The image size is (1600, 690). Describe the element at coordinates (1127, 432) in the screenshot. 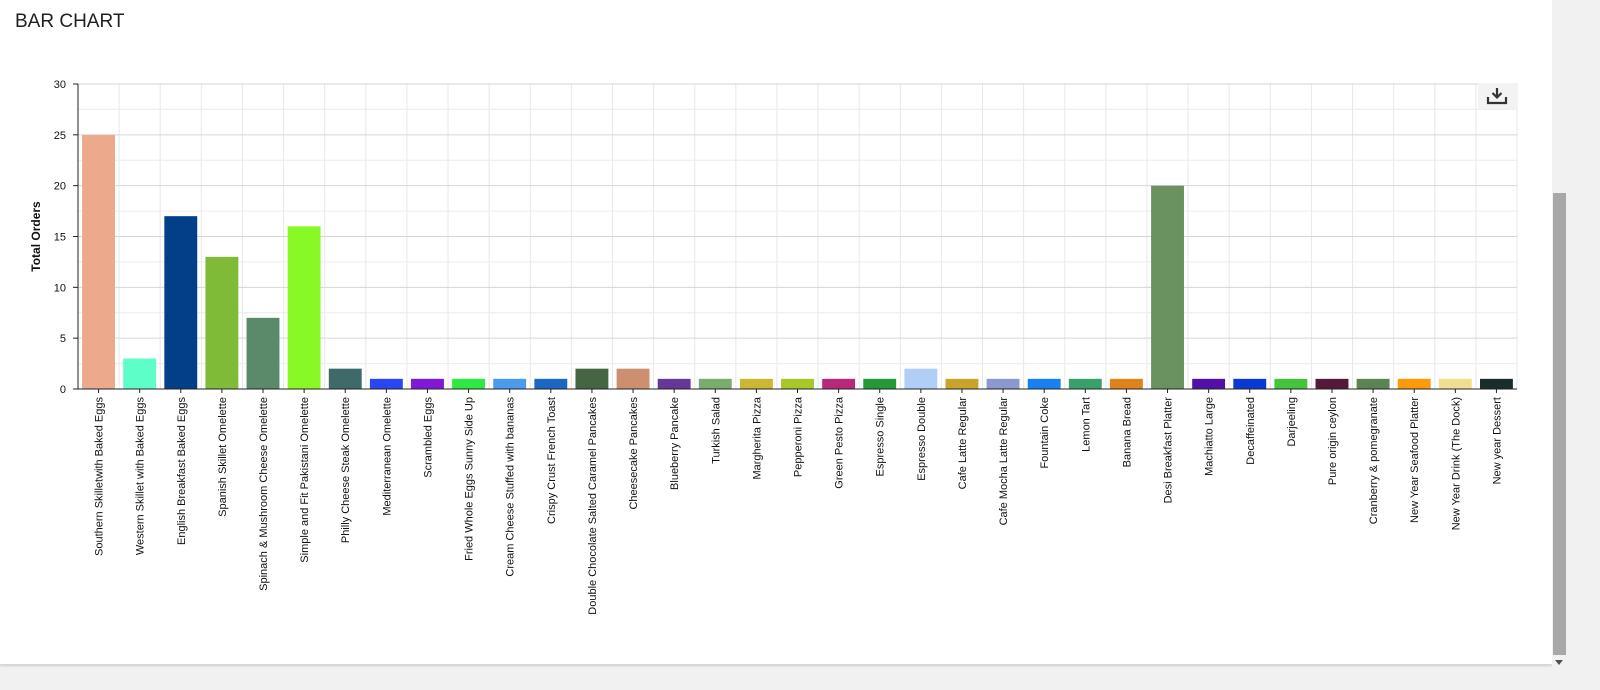

I see `x-tick-label: Banana Bread` at that location.